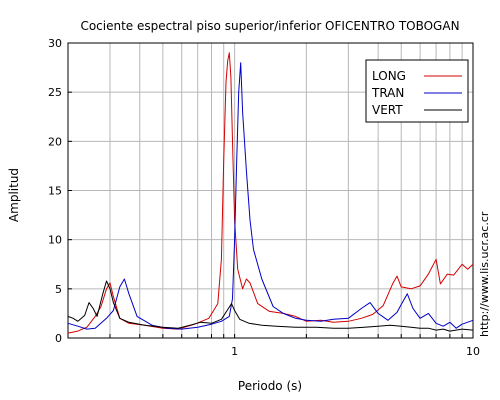 The height and width of the screenshot is (400, 500). What do you see at coordinates (387, 110) in the screenshot?
I see `legend-label-vert: VERT` at bounding box center [387, 110].